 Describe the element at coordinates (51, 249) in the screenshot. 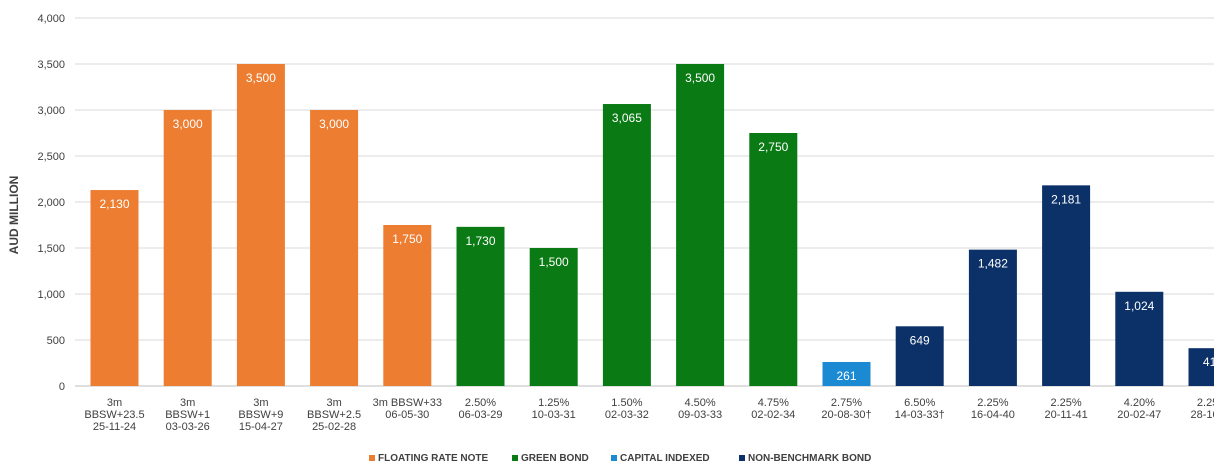

I see `y-tick-label: 1,500` at that location.